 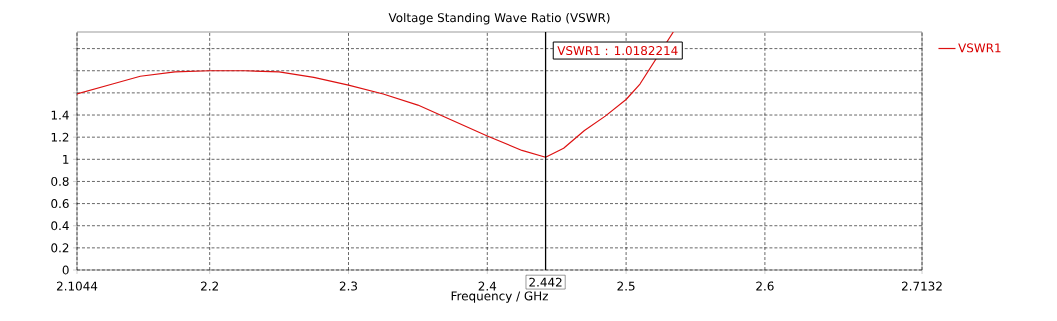 I want to click on x-tick-label: 2.6, so click(x=765, y=286).